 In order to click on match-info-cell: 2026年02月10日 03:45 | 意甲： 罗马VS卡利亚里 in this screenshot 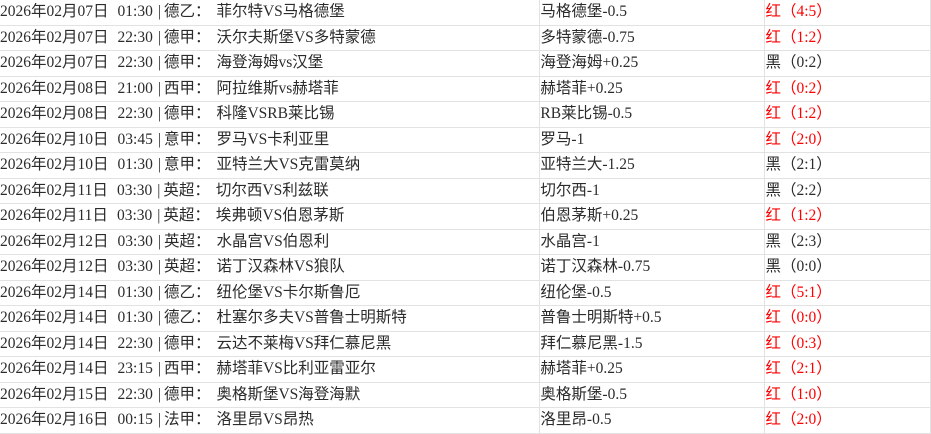, I will do `click(270, 140)`.